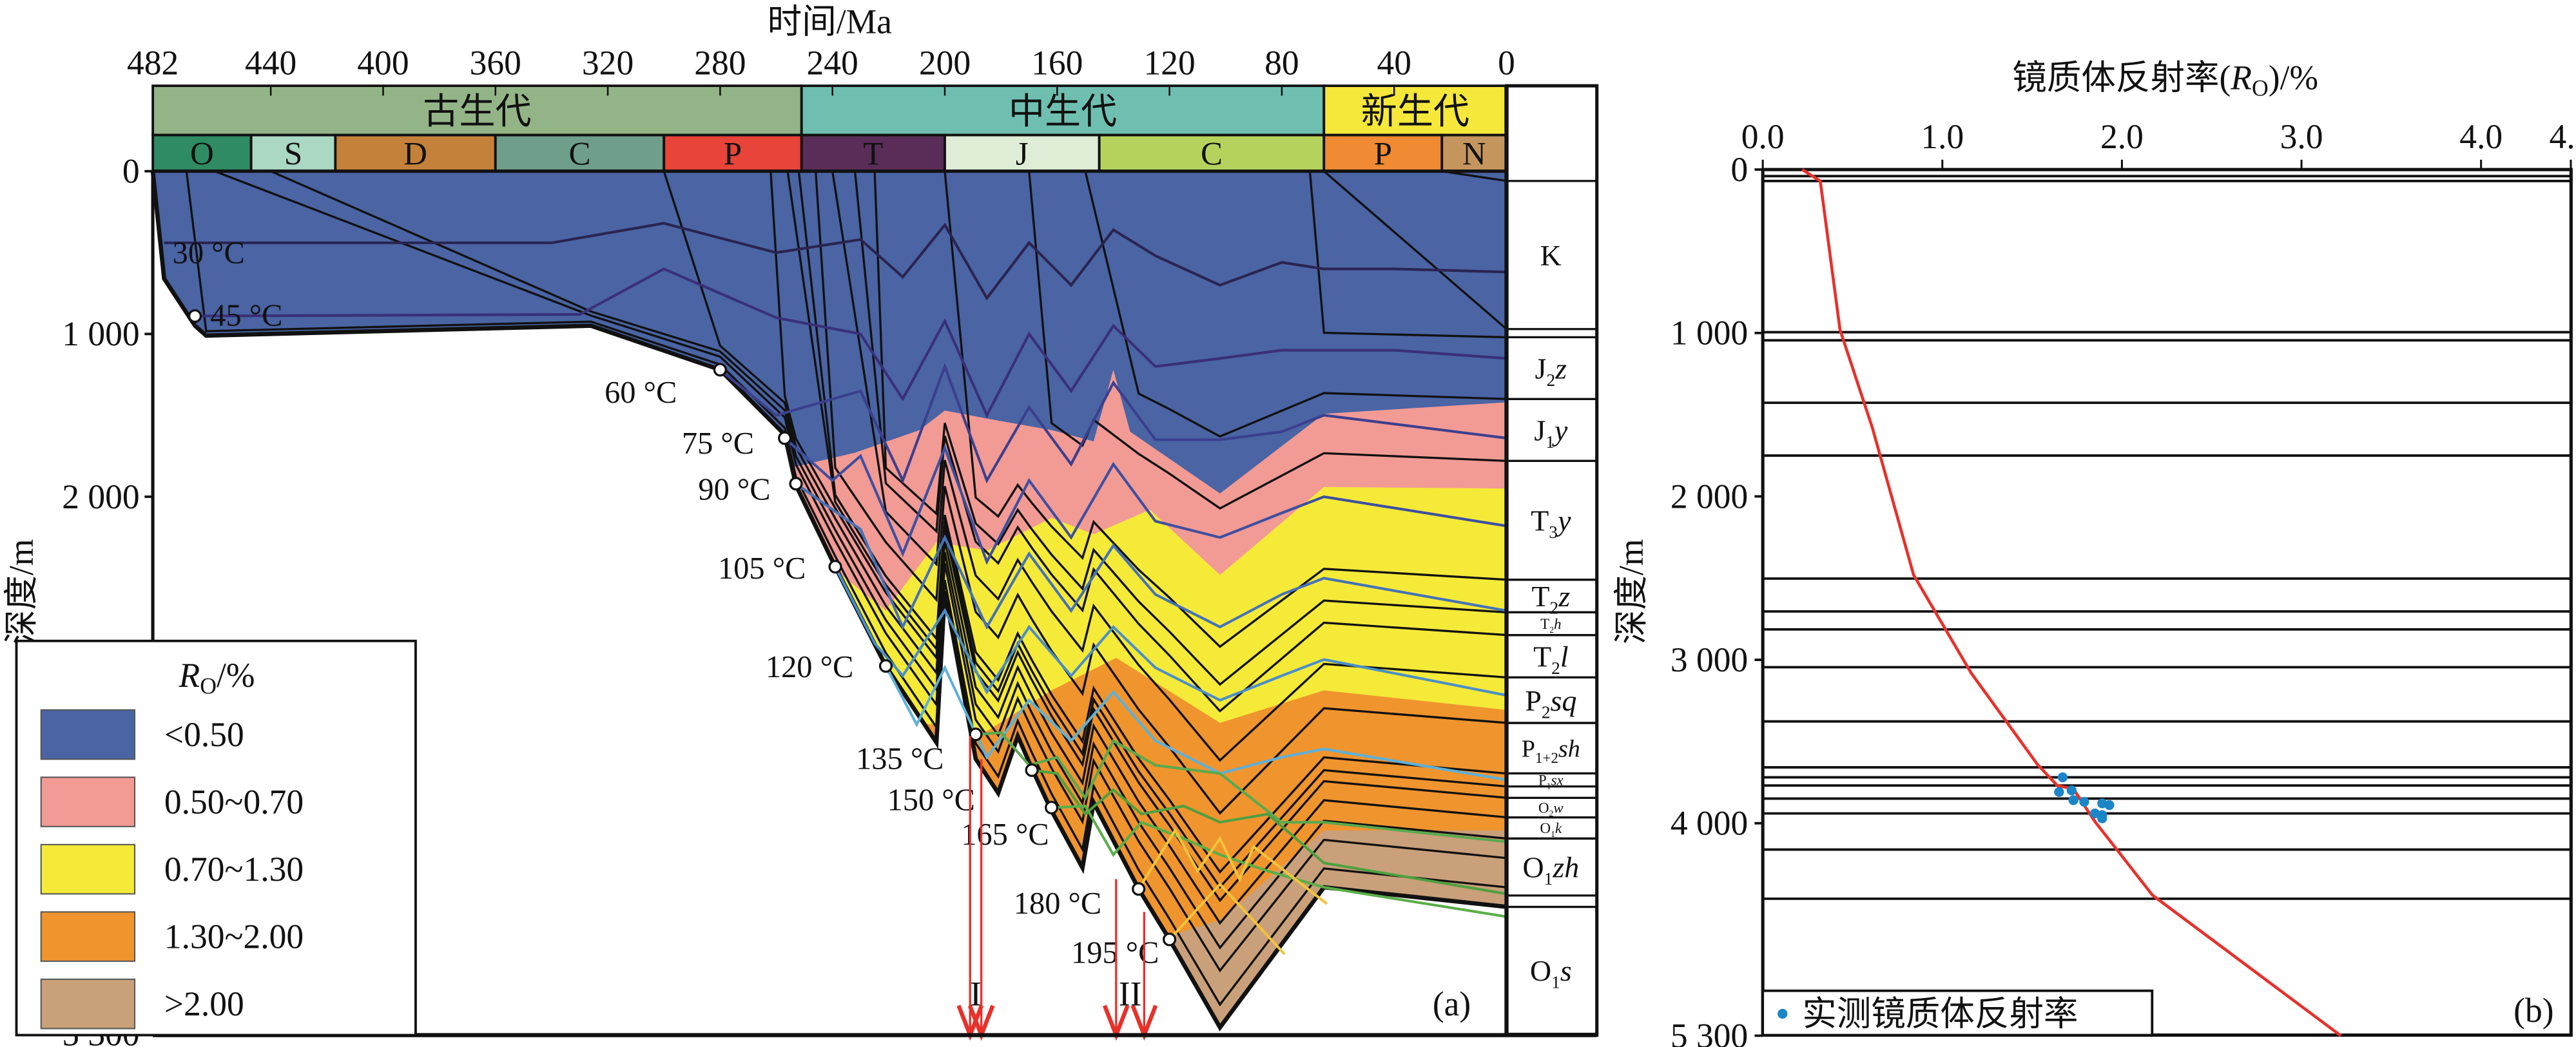  I want to click on formation-label: O2w, so click(1551, 809).